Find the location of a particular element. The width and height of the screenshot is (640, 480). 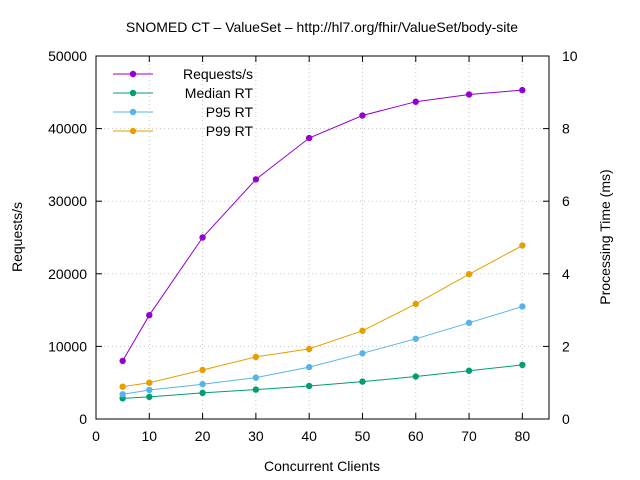

x-tick-label: 0 is located at coordinates (96, 436).